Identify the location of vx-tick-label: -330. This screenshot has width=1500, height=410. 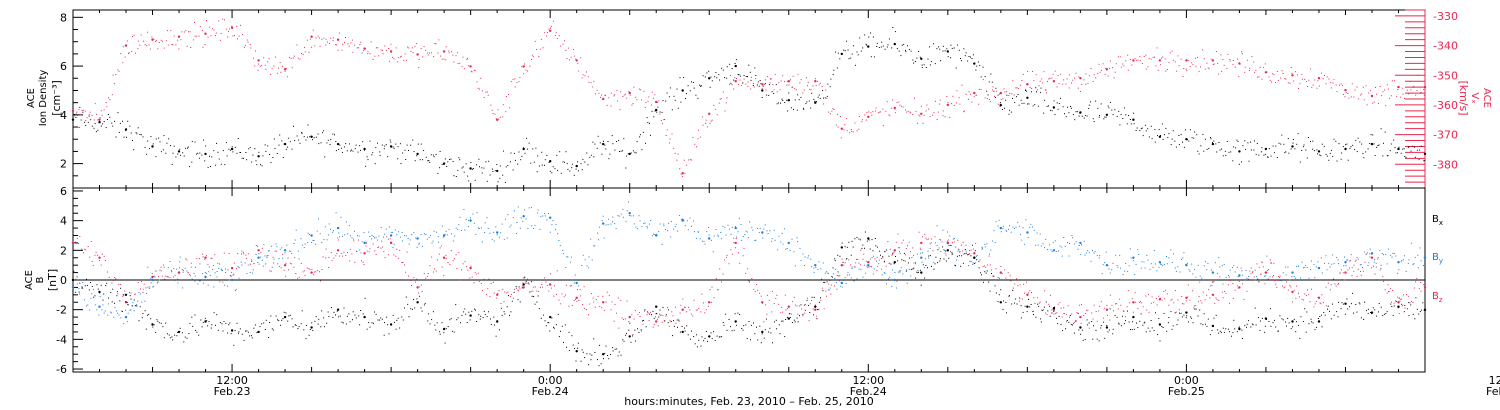
(1445, 16).